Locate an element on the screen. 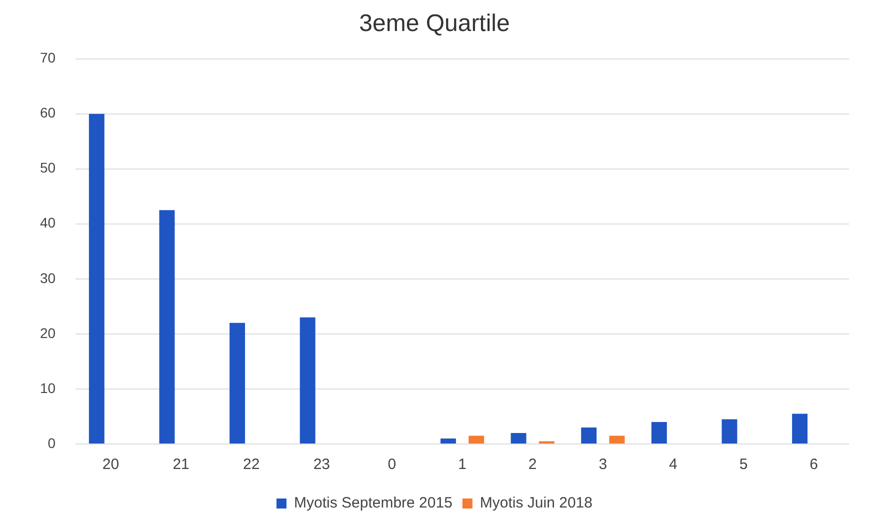  x-tick-label: 2 is located at coordinates (532, 465).